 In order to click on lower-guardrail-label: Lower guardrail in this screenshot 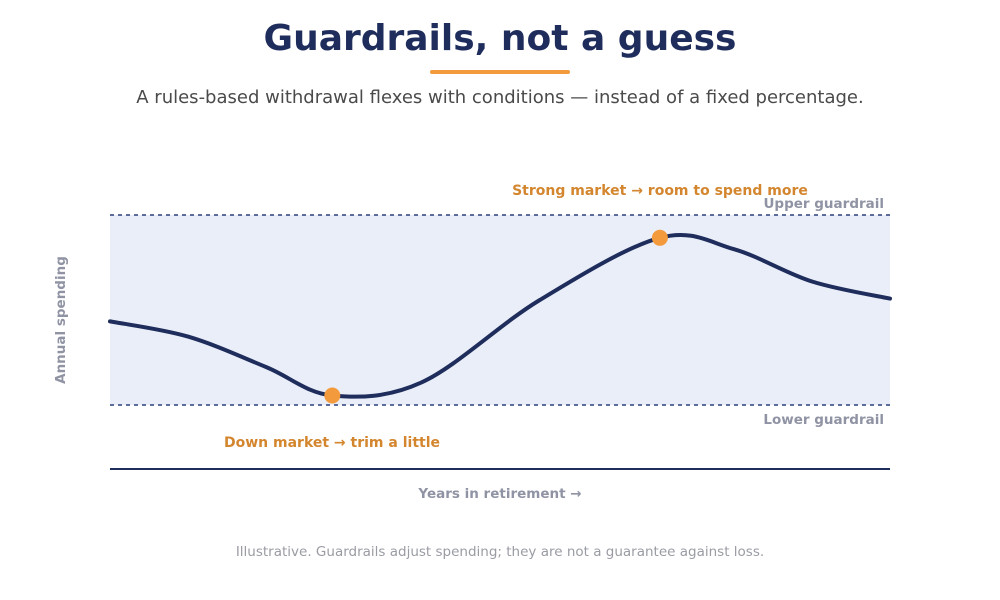, I will do `click(823, 420)`.